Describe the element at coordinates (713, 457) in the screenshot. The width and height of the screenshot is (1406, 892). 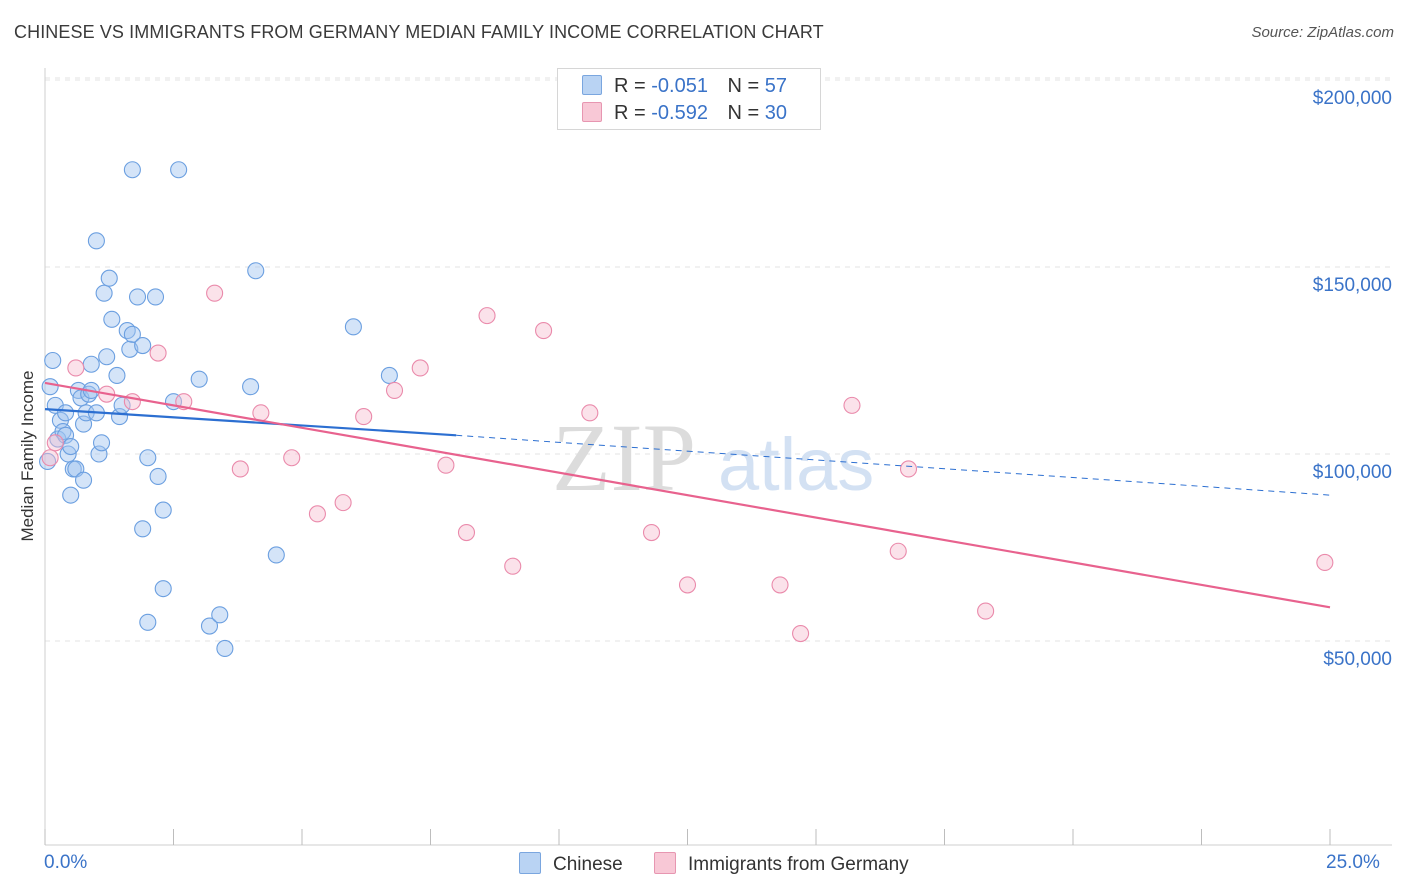
I see `watermark: ZIP atlas` at that location.